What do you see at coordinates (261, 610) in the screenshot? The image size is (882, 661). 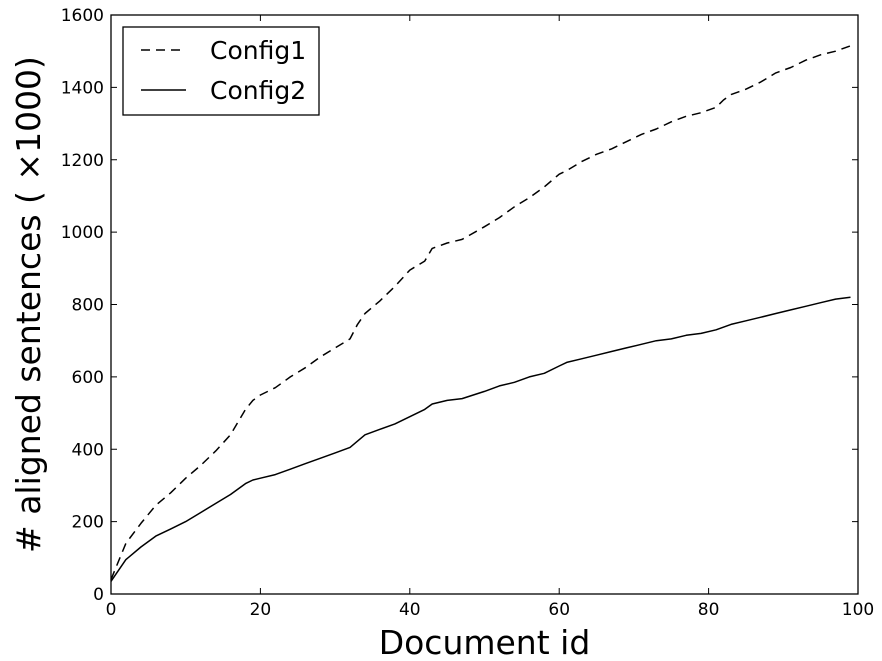 I see `x-tick-label: 20` at bounding box center [261, 610].